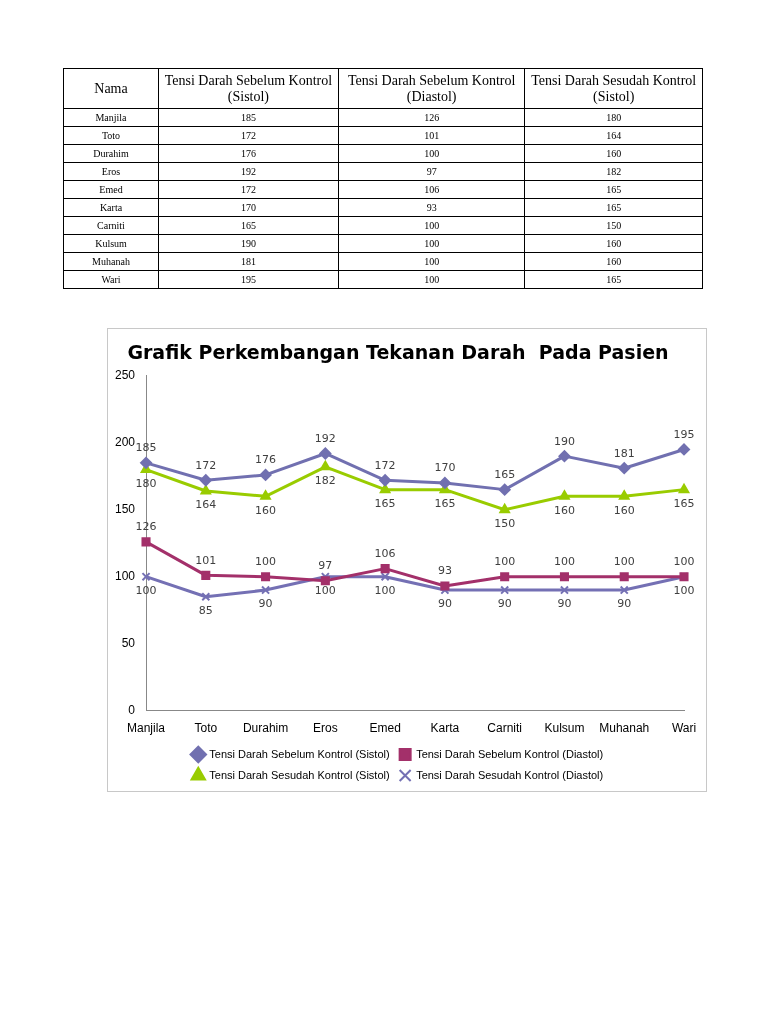  What do you see at coordinates (125, 442) in the screenshot?
I see `y-tick-label: 200` at bounding box center [125, 442].